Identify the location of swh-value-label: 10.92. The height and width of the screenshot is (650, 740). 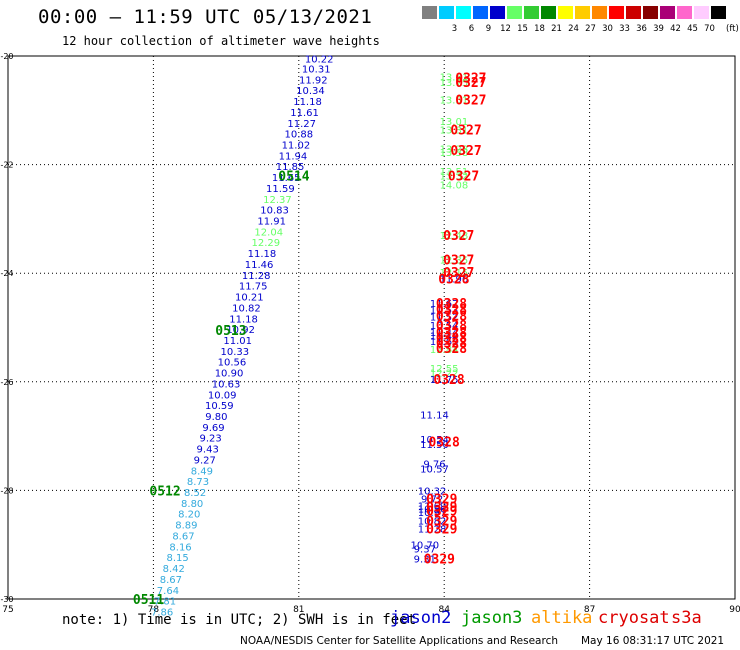
(240, 330).